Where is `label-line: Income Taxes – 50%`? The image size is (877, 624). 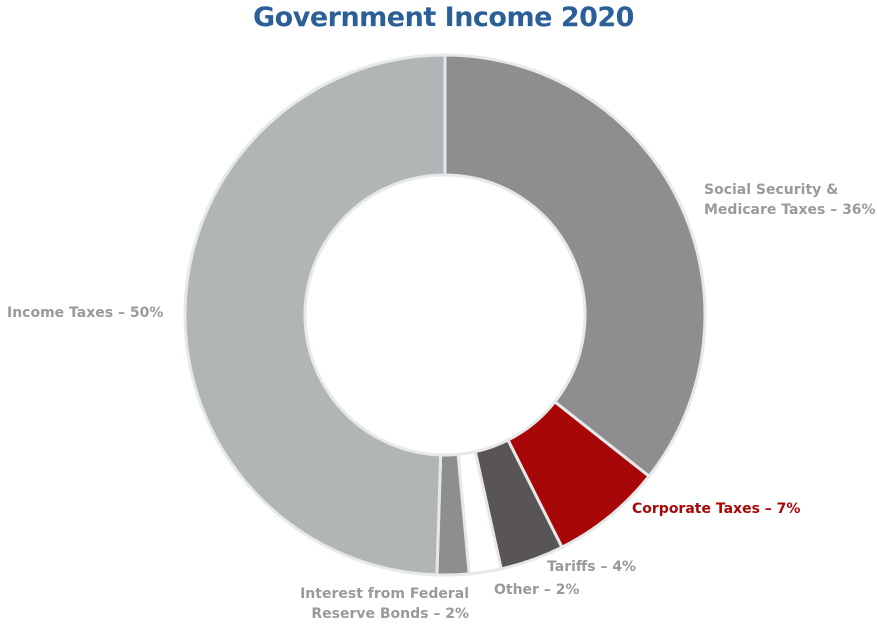 label-line: Income Taxes – 50% is located at coordinates (85, 313).